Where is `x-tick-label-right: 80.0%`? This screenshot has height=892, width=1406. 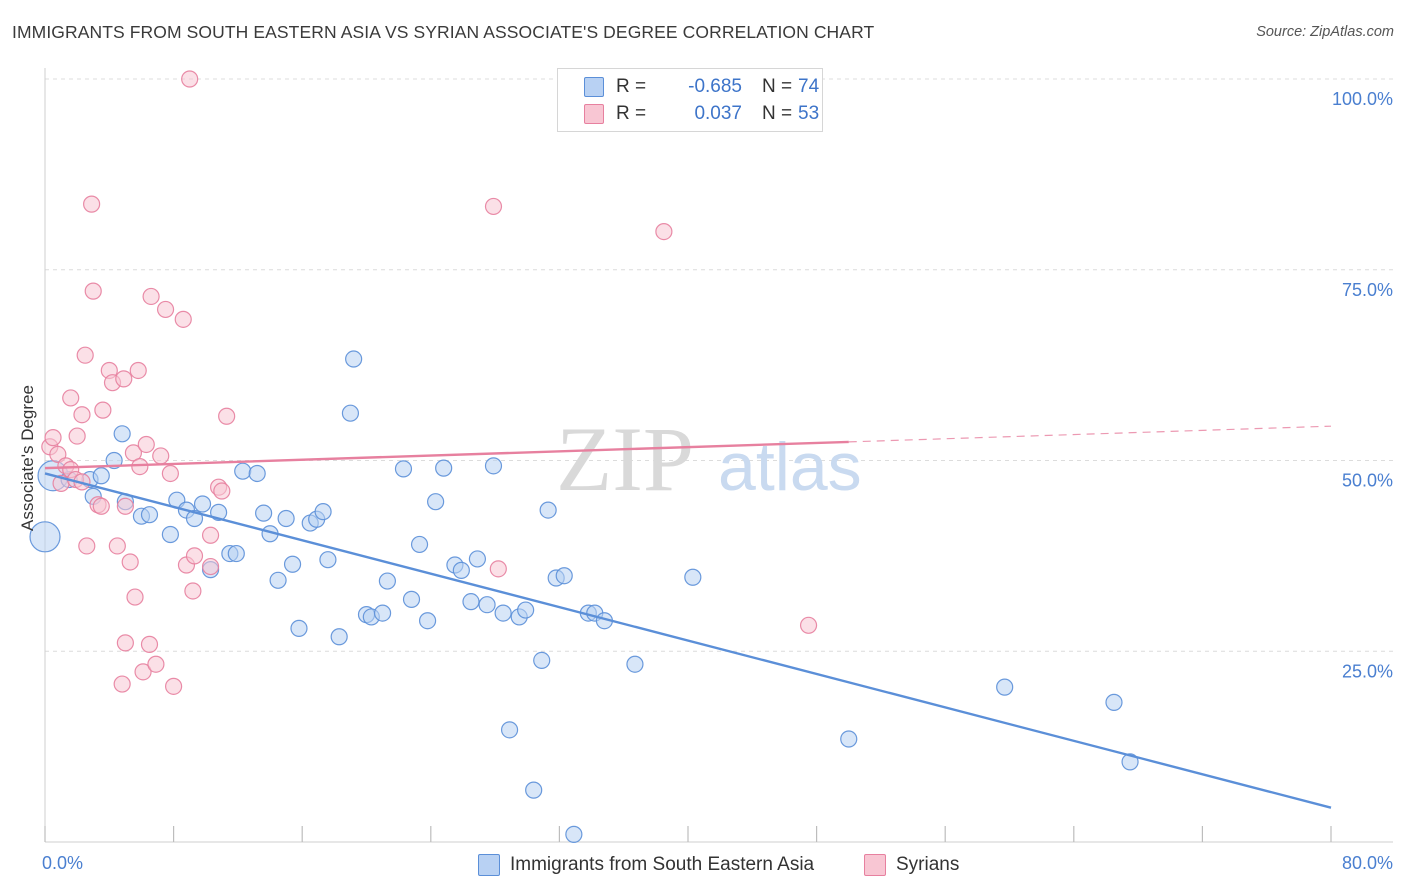 x-tick-label-right: 80.0% is located at coordinates (1367, 863).